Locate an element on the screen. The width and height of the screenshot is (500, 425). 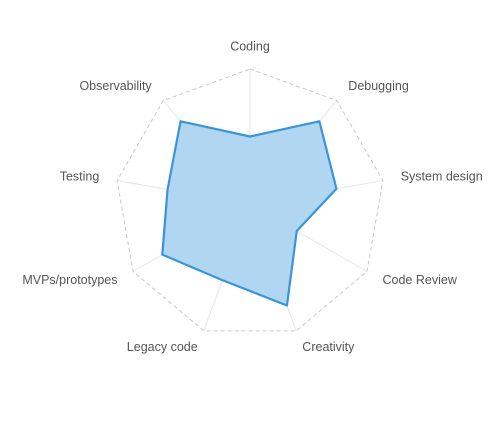
axis-label-3: Code Review is located at coordinates (420, 280).